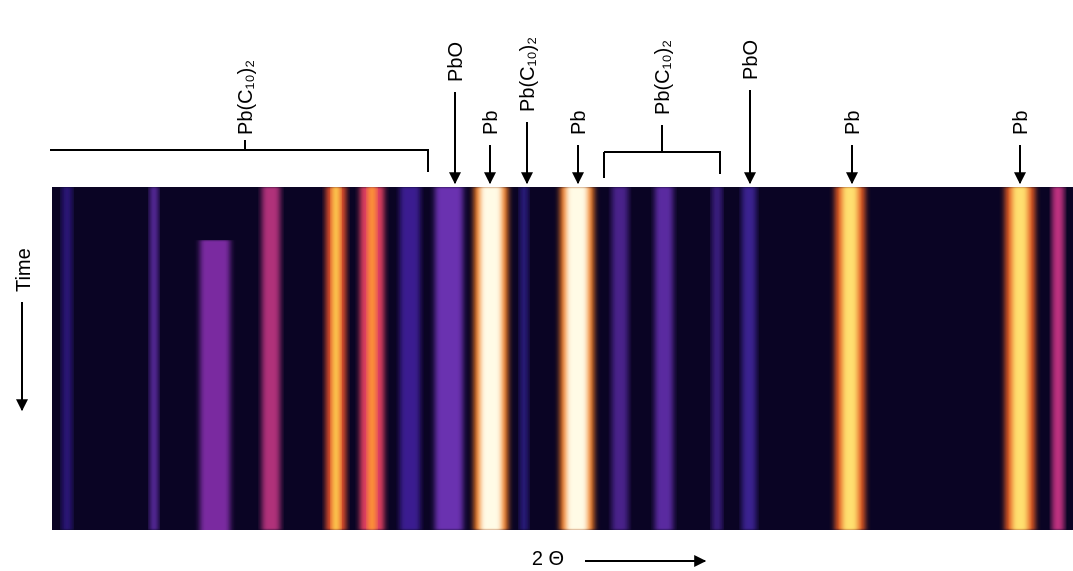 The image size is (1073, 571). What do you see at coordinates (548, 559) in the screenshot?
I see `x-axis-label: 2 Θ` at bounding box center [548, 559].